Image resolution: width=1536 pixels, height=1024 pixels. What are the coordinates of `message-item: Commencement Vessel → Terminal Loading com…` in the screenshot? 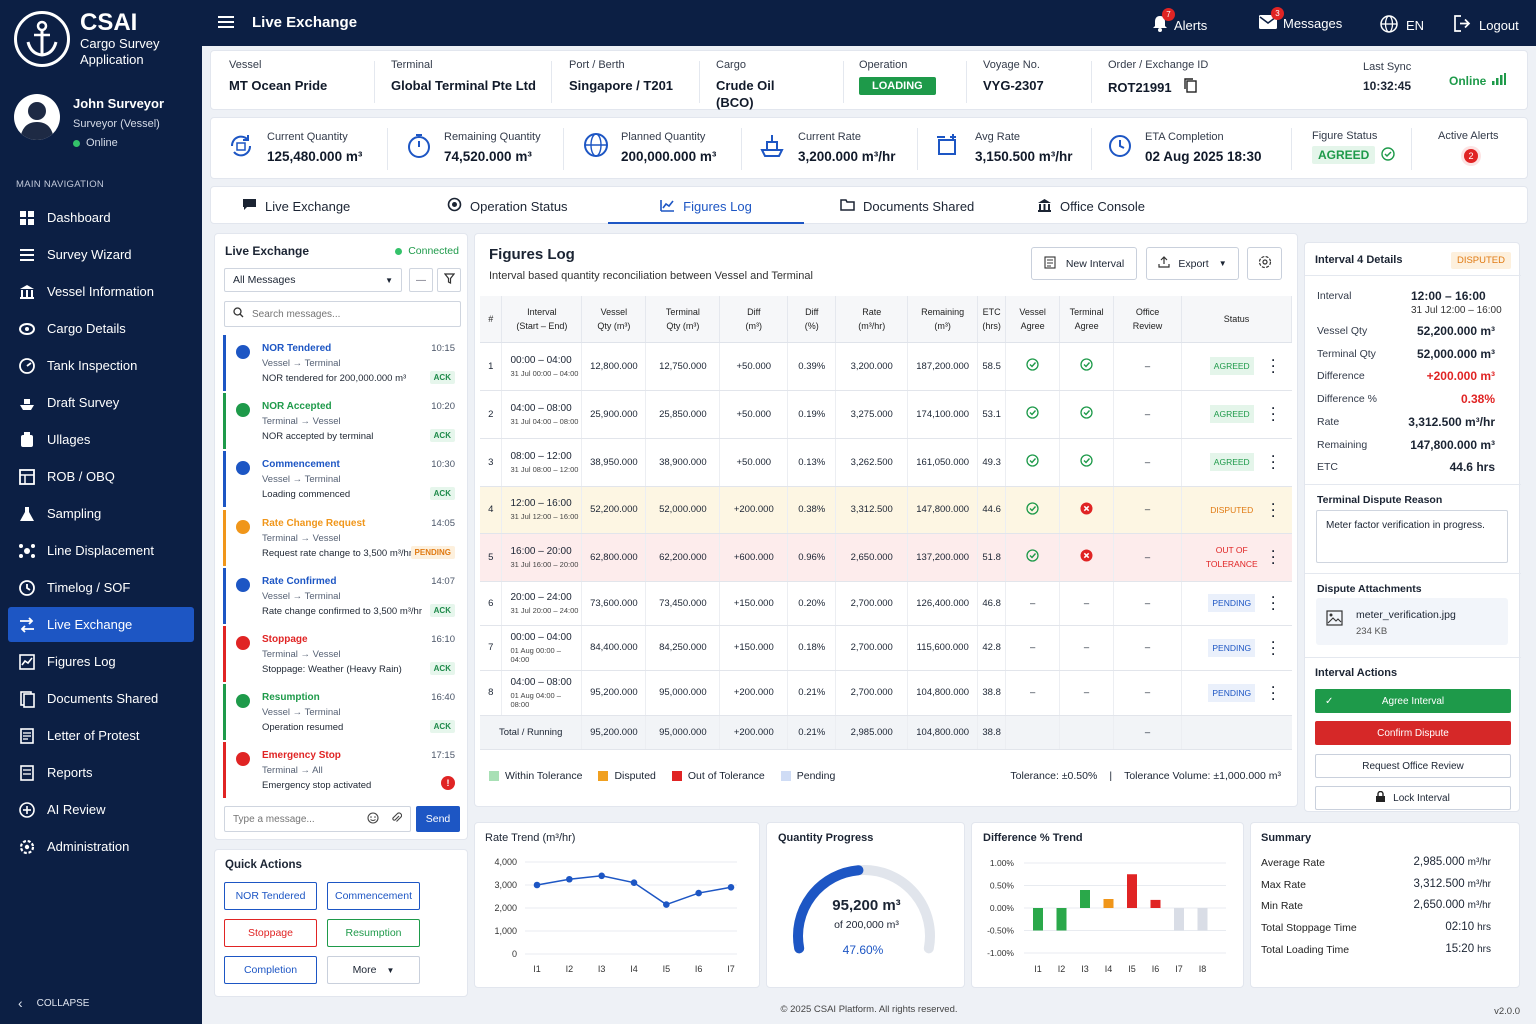 It's located at (341, 479).